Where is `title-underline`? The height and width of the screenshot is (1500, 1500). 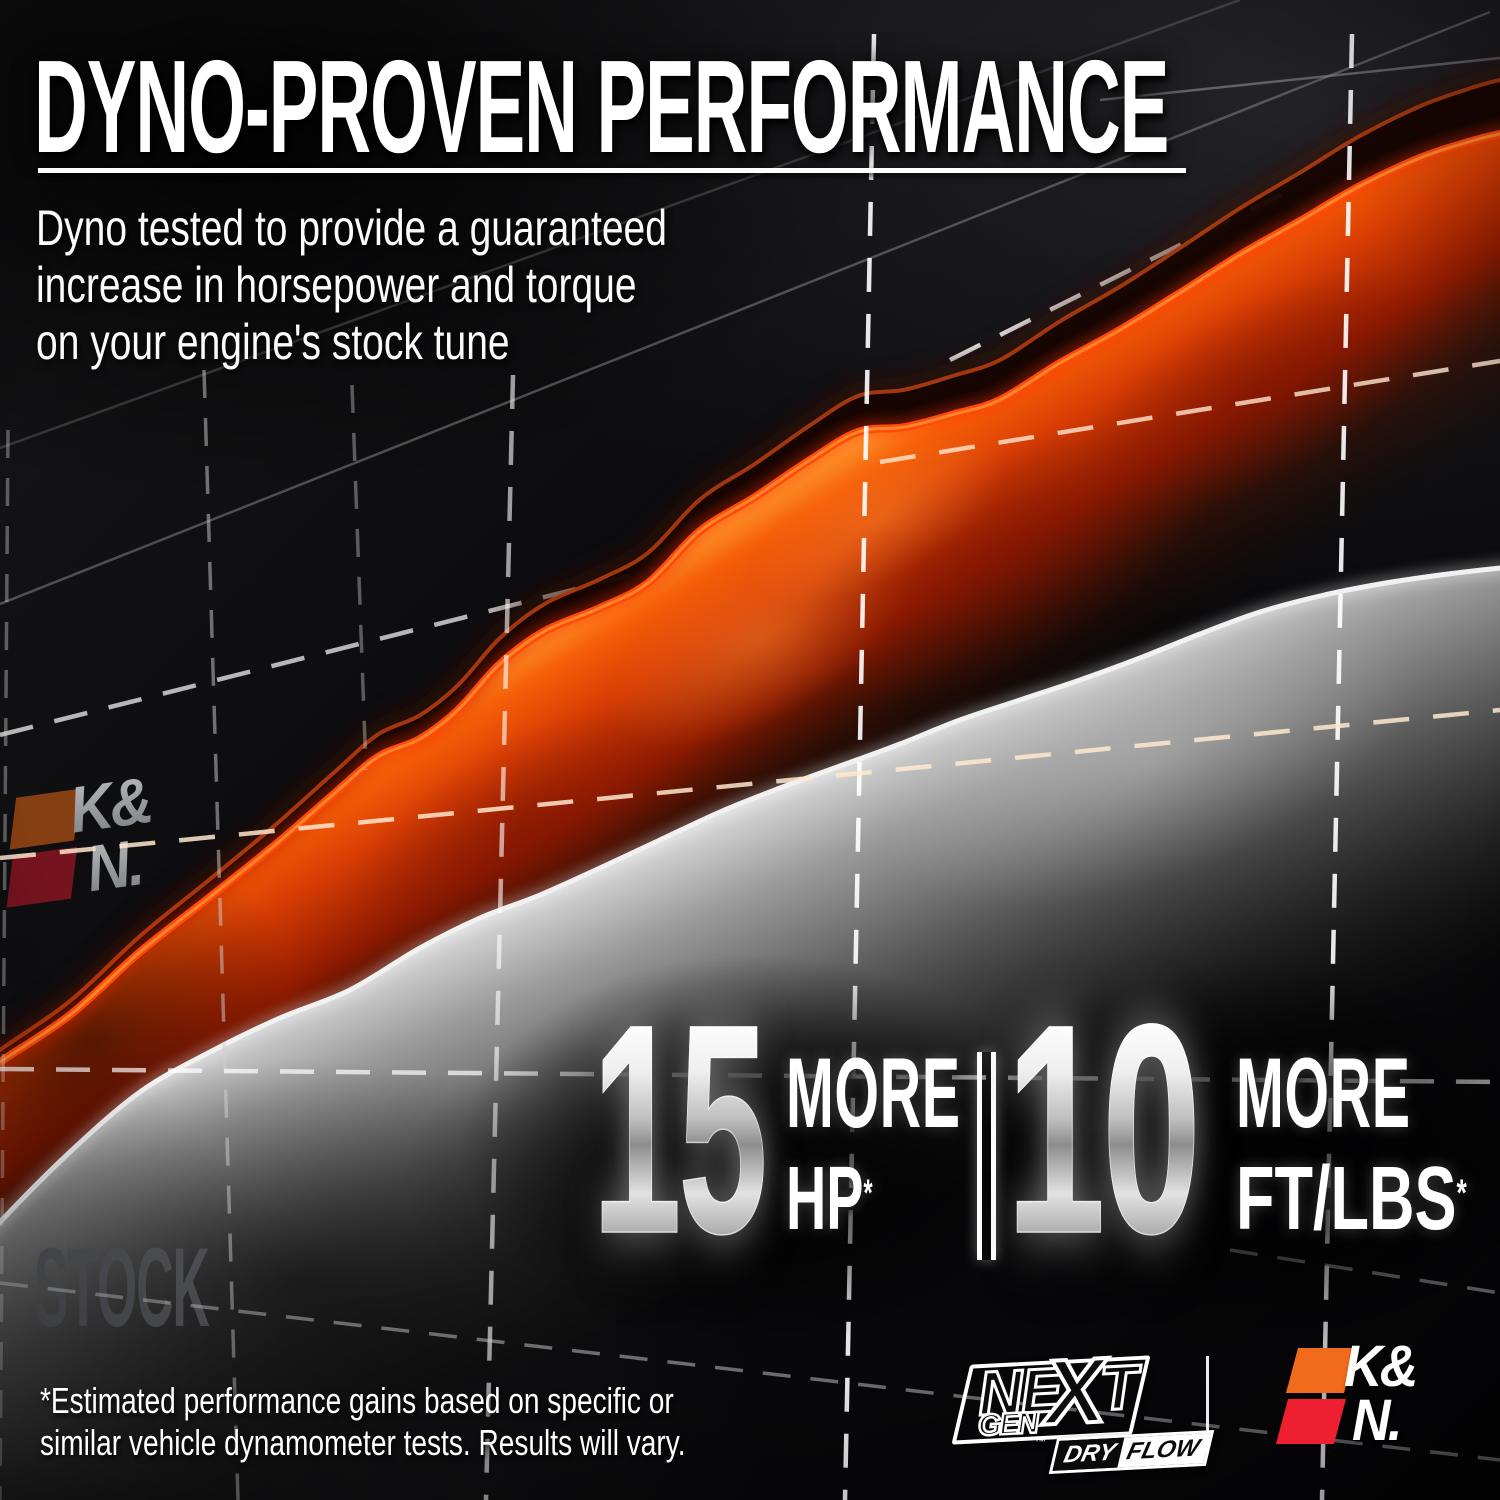
title-underline is located at coordinates (612, 170).